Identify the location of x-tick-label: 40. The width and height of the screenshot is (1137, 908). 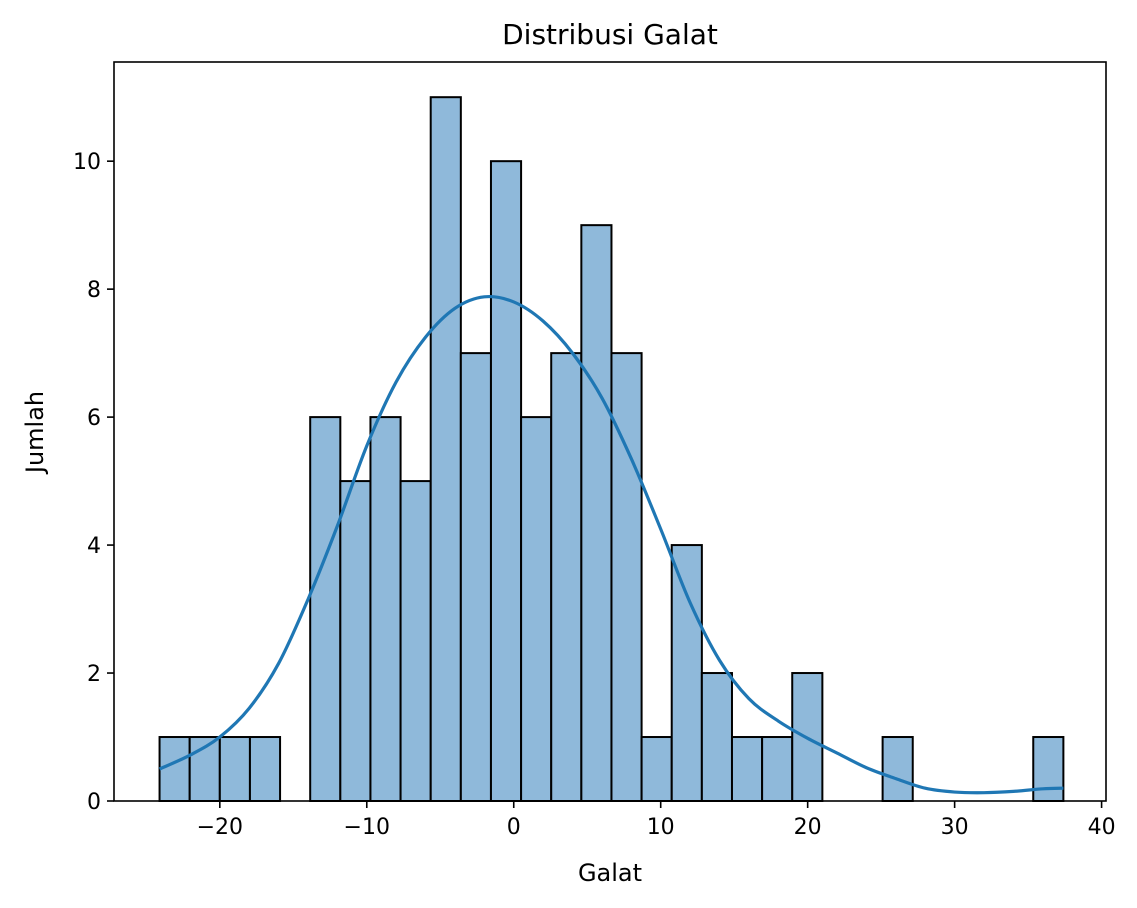
(1102, 827).